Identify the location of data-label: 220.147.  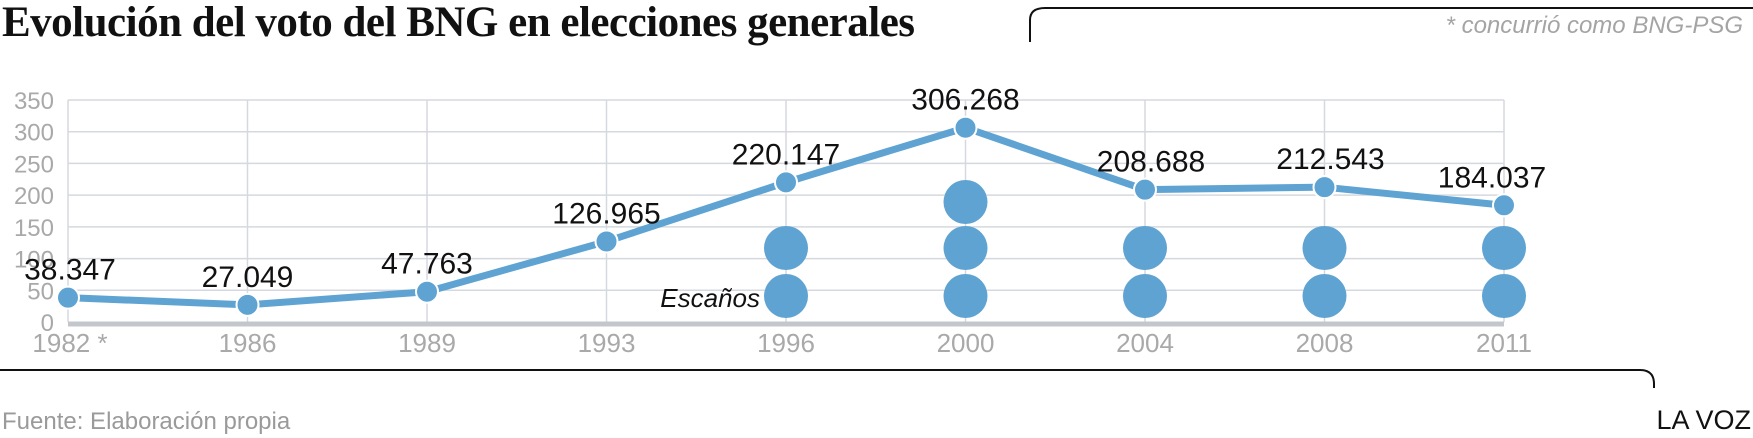
(786, 154).